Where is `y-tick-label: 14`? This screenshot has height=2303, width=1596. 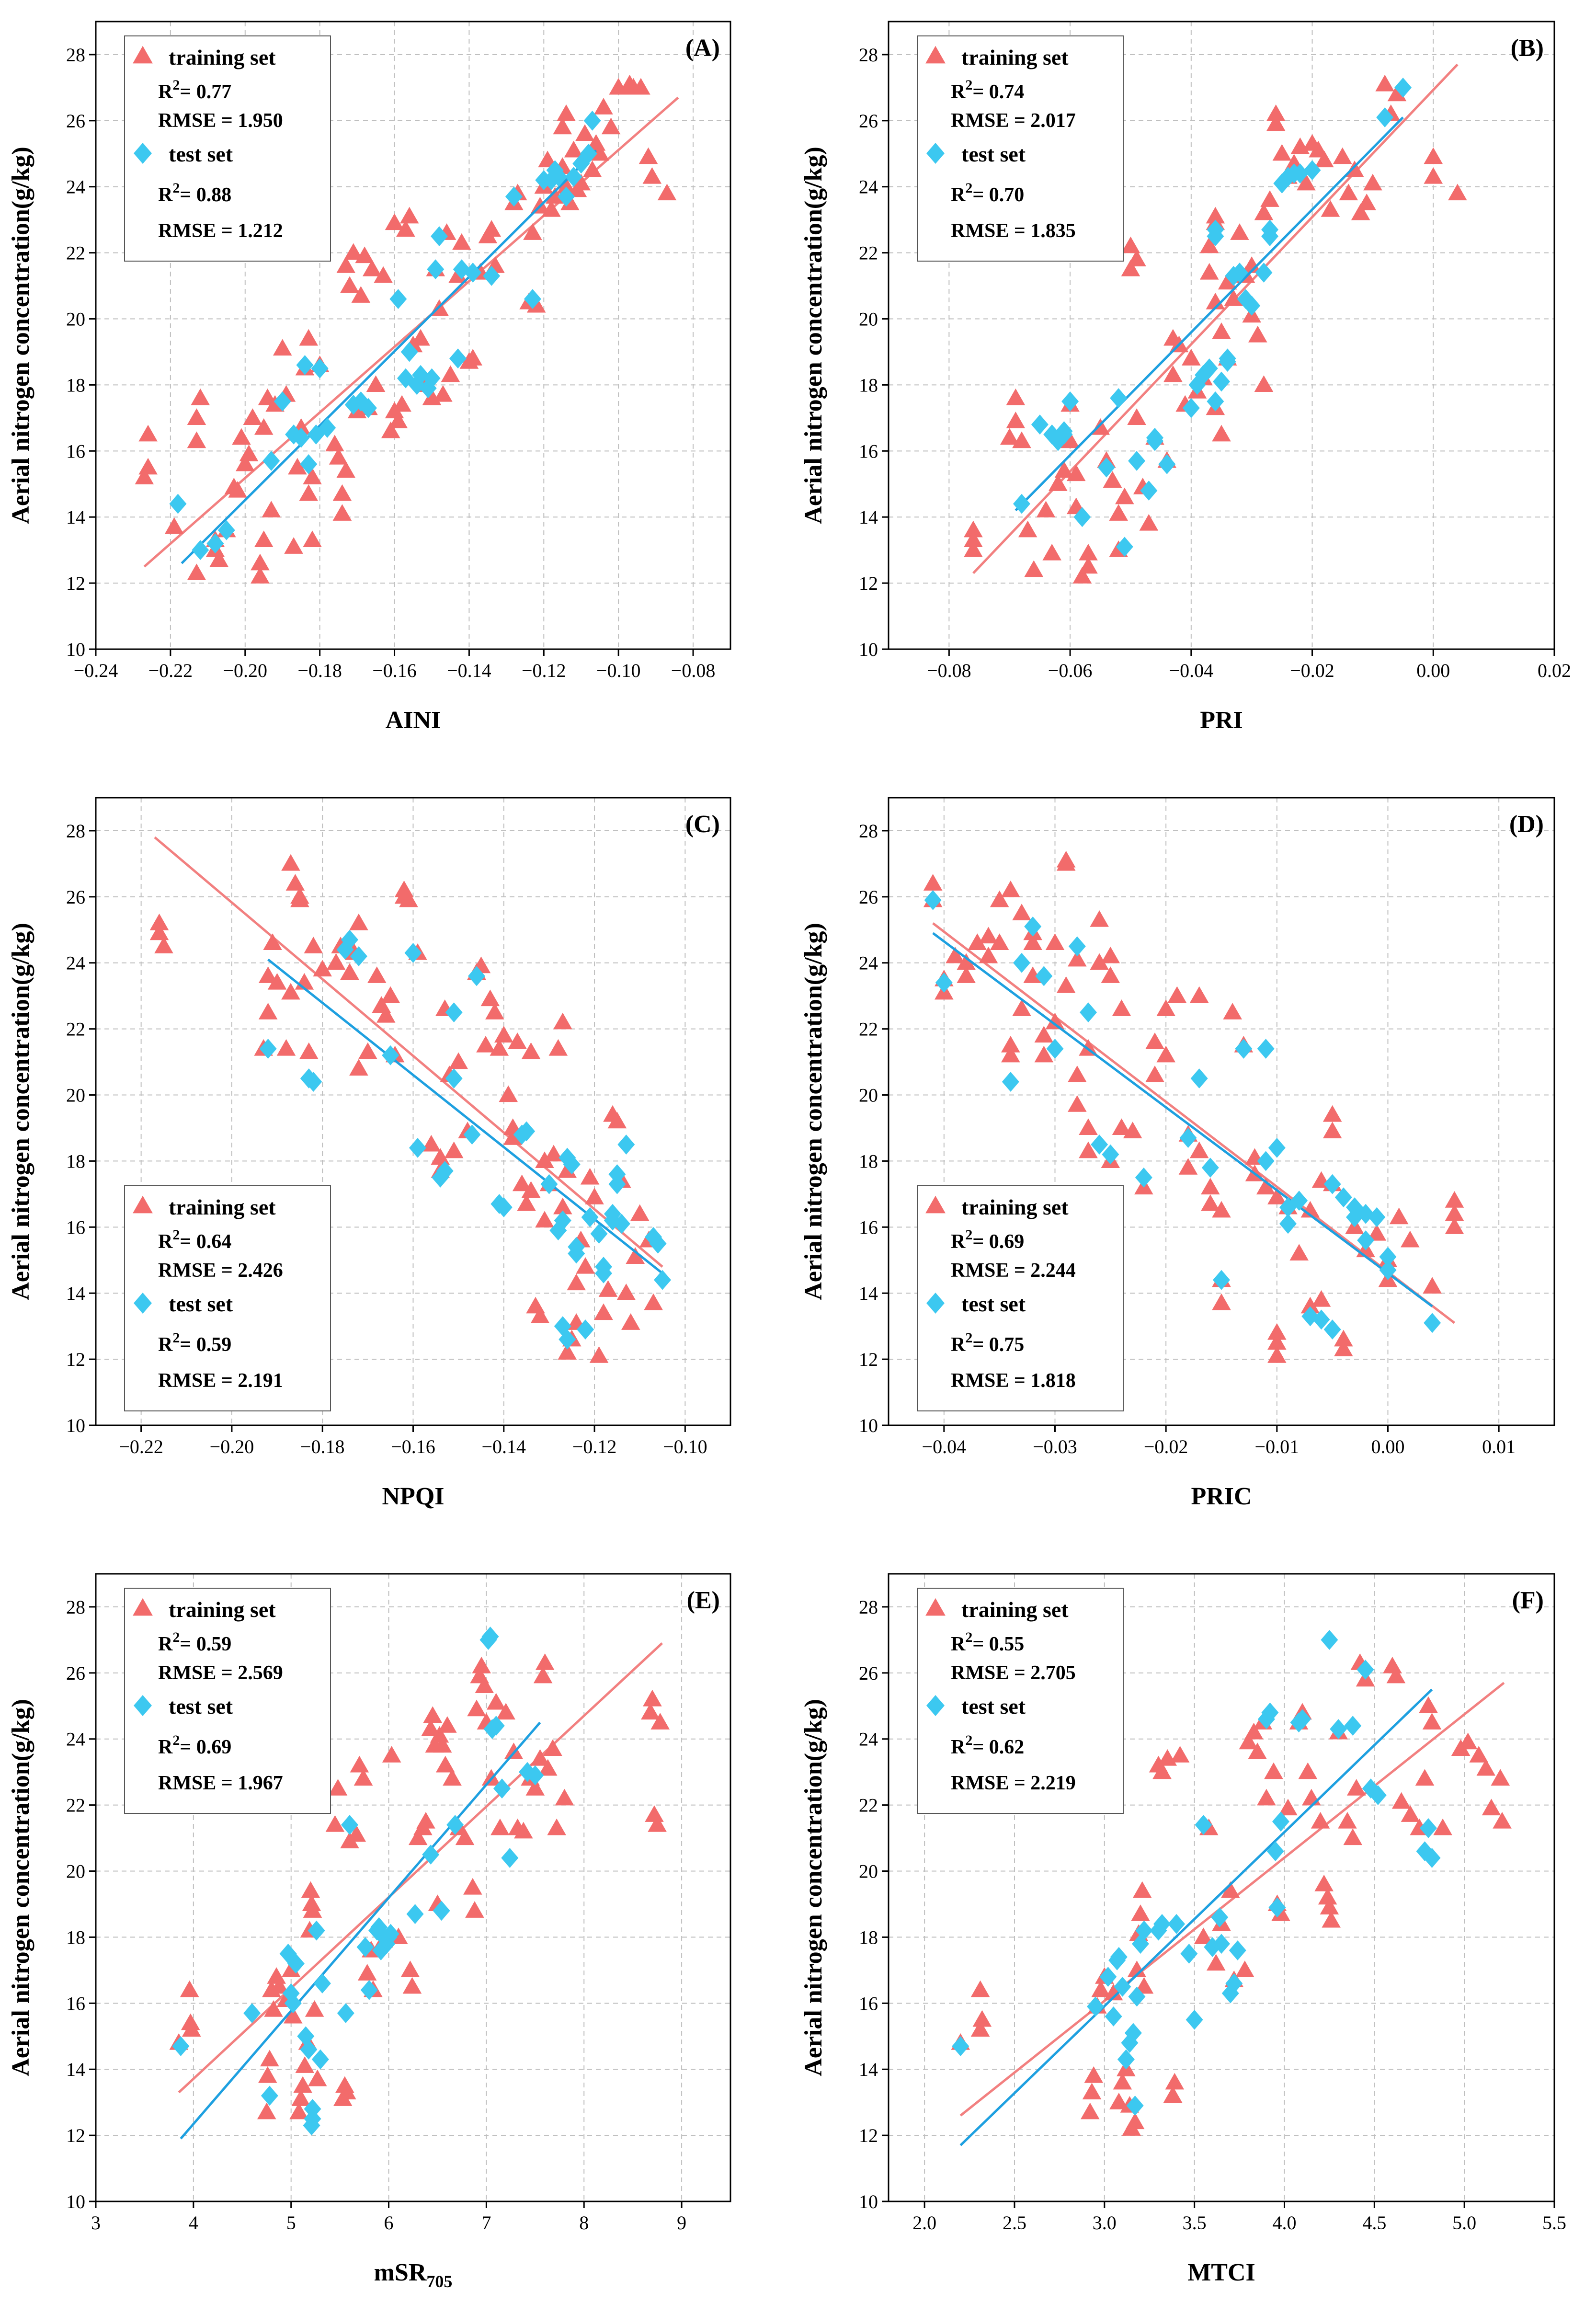
y-tick-label: 14 is located at coordinates (868, 517).